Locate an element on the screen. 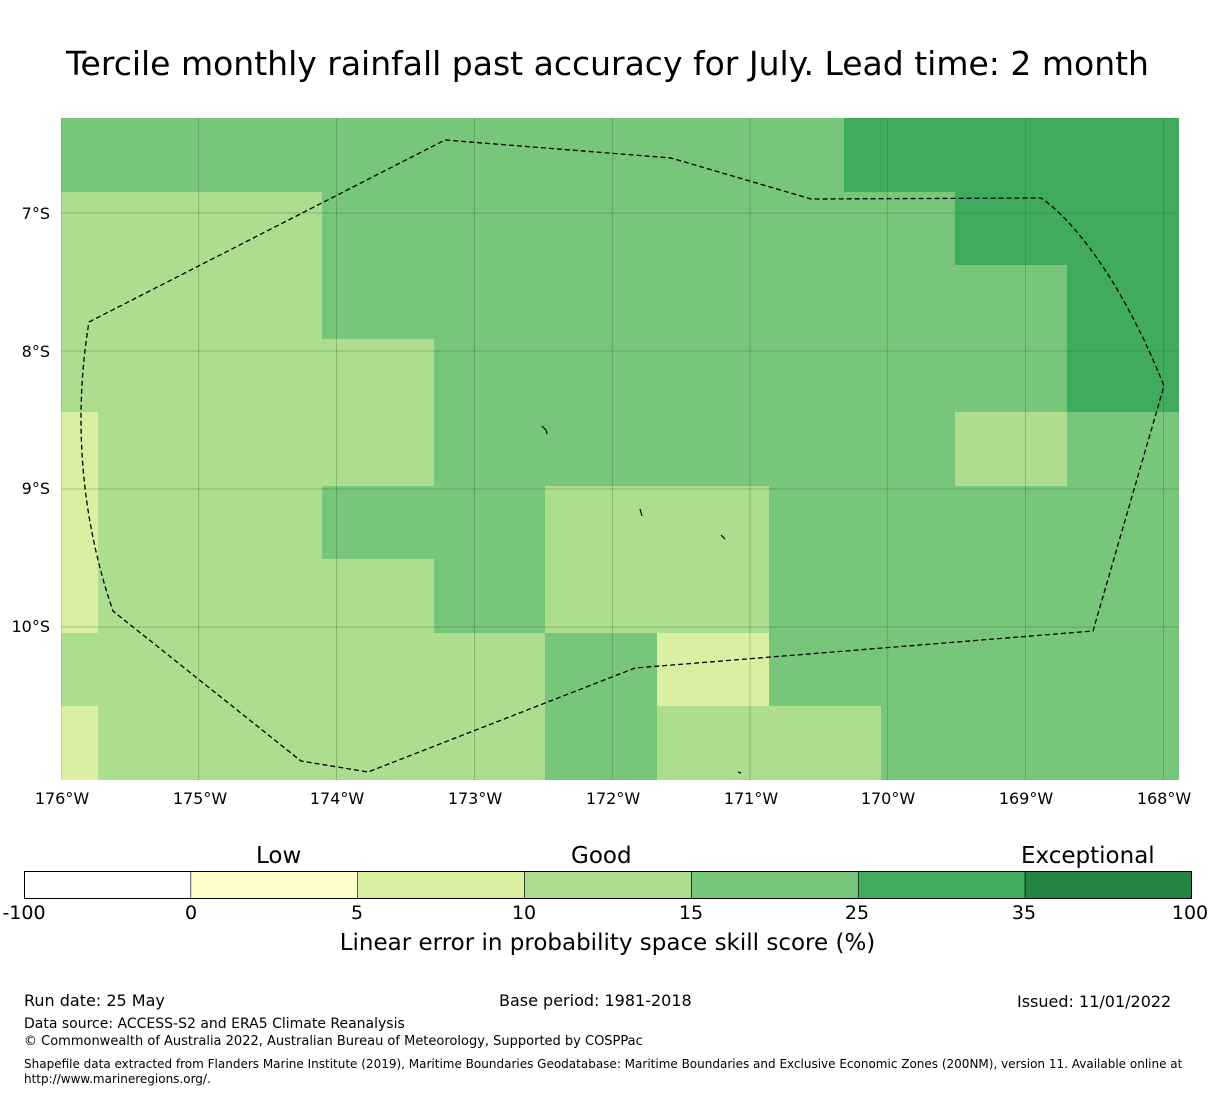 This screenshot has width=1215, height=1095. colorbar-bins is located at coordinates (608, 885).